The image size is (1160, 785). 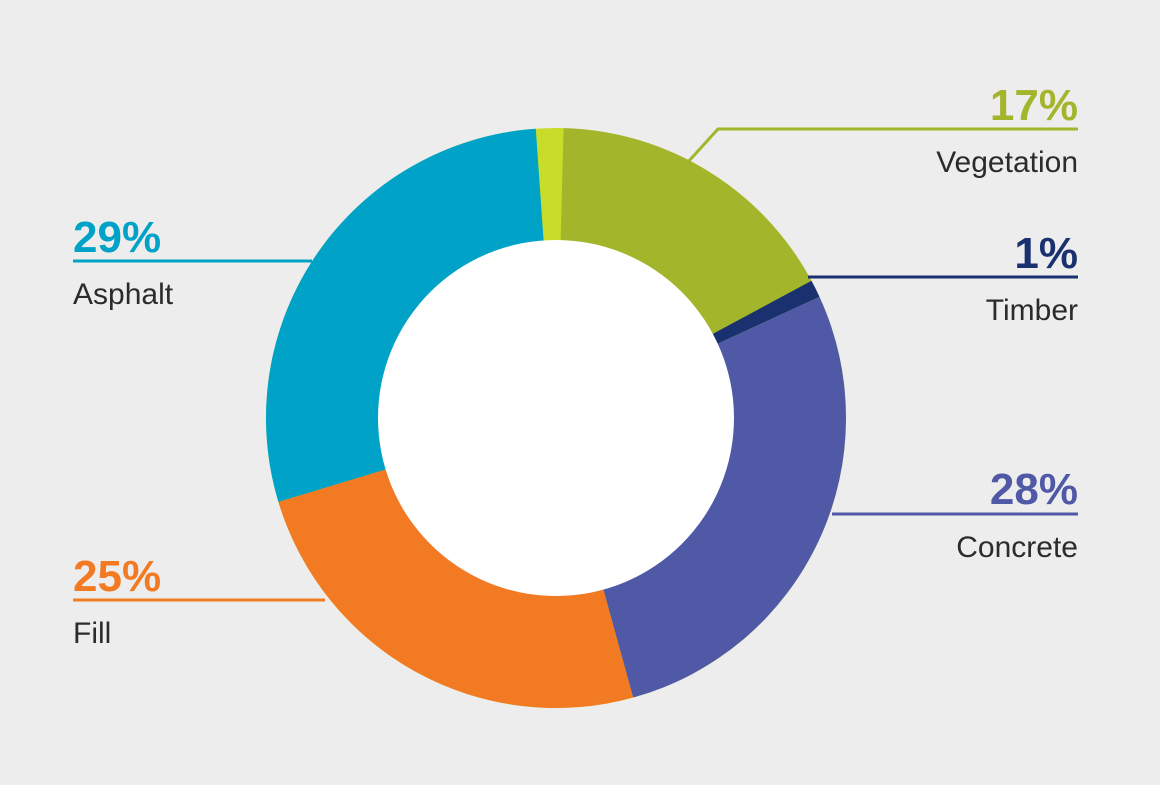 I want to click on callout-vegetation: 17% Vegetation, so click(x=882, y=130).